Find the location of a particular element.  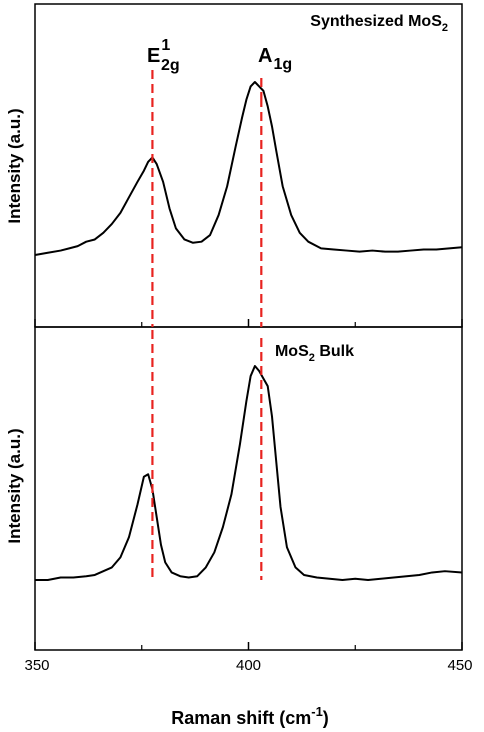

top-annotation-subscript: 2 is located at coordinates (445, 28).